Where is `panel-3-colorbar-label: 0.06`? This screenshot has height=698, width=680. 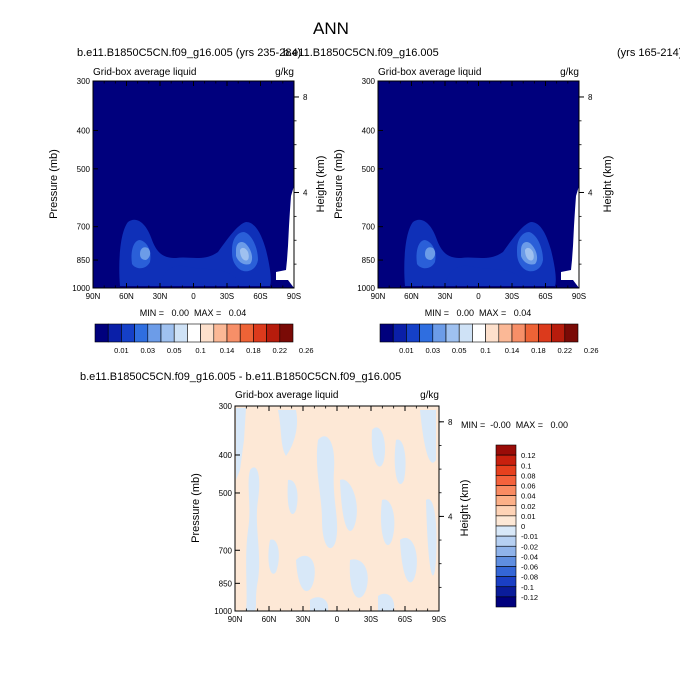 panel-3-colorbar-label: 0.06 is located at coordinates (528, 486).